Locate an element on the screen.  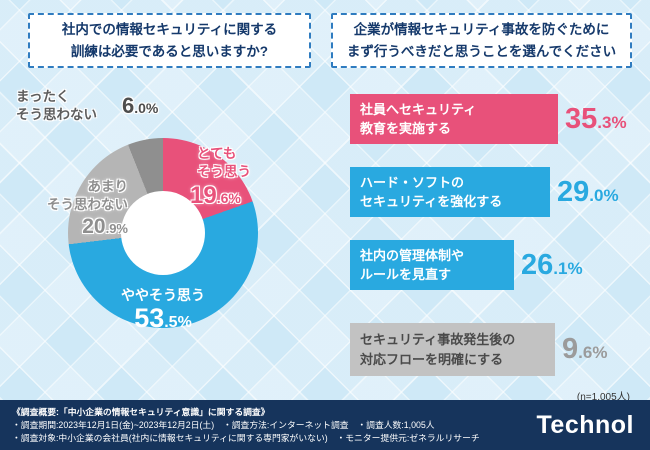
sample-size-note: (n=1,005人) is located at coordinates (603, 397).